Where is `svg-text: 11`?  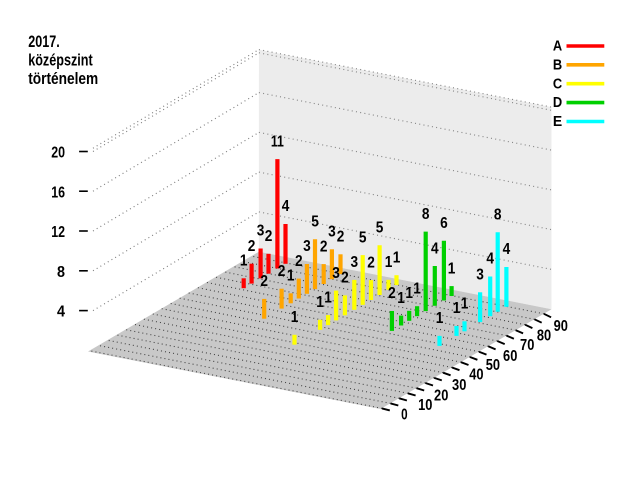 svg-text: 11 is located at coordinates (277, 141).